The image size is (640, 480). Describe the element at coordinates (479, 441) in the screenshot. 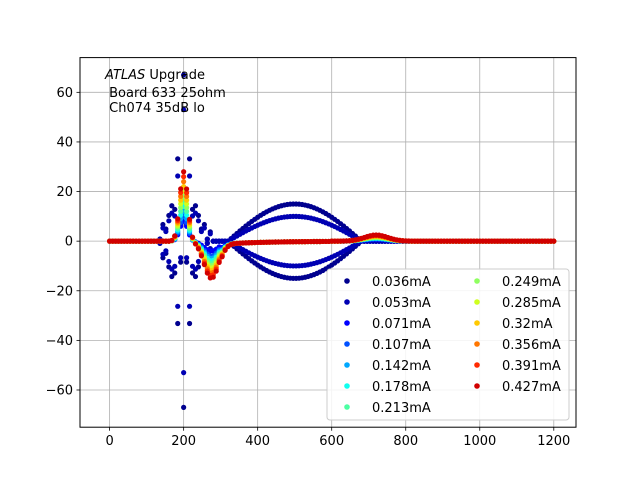

I see `x-tick-label: 1000` at that location.